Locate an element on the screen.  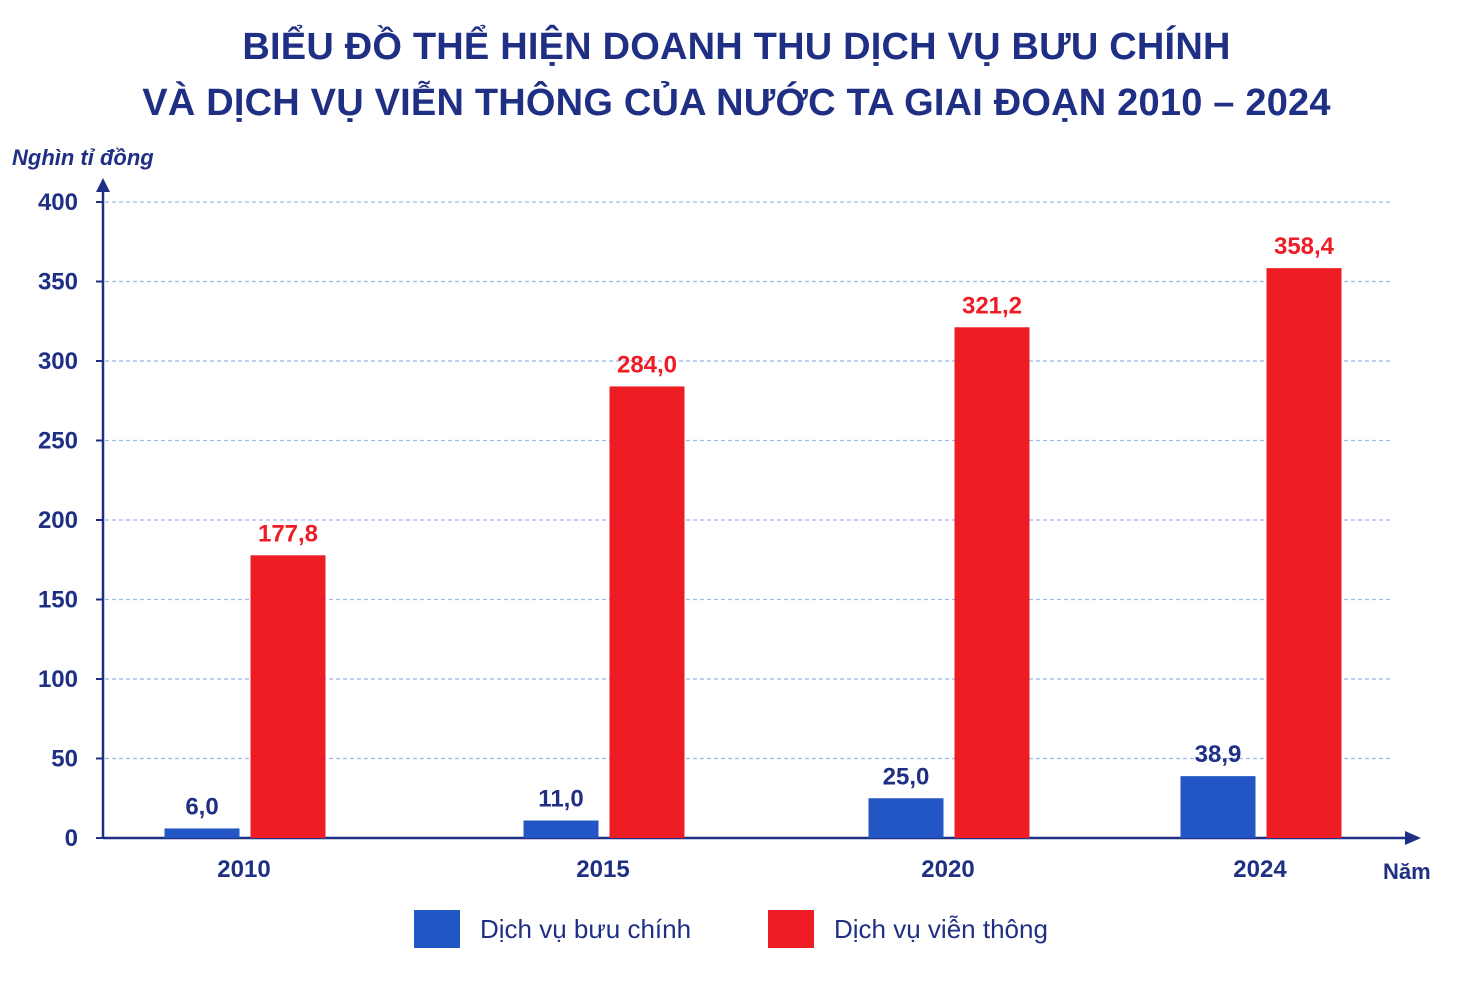
y-axis-label: Nghìn tỉ đồng is located at coordinates (83, 157).